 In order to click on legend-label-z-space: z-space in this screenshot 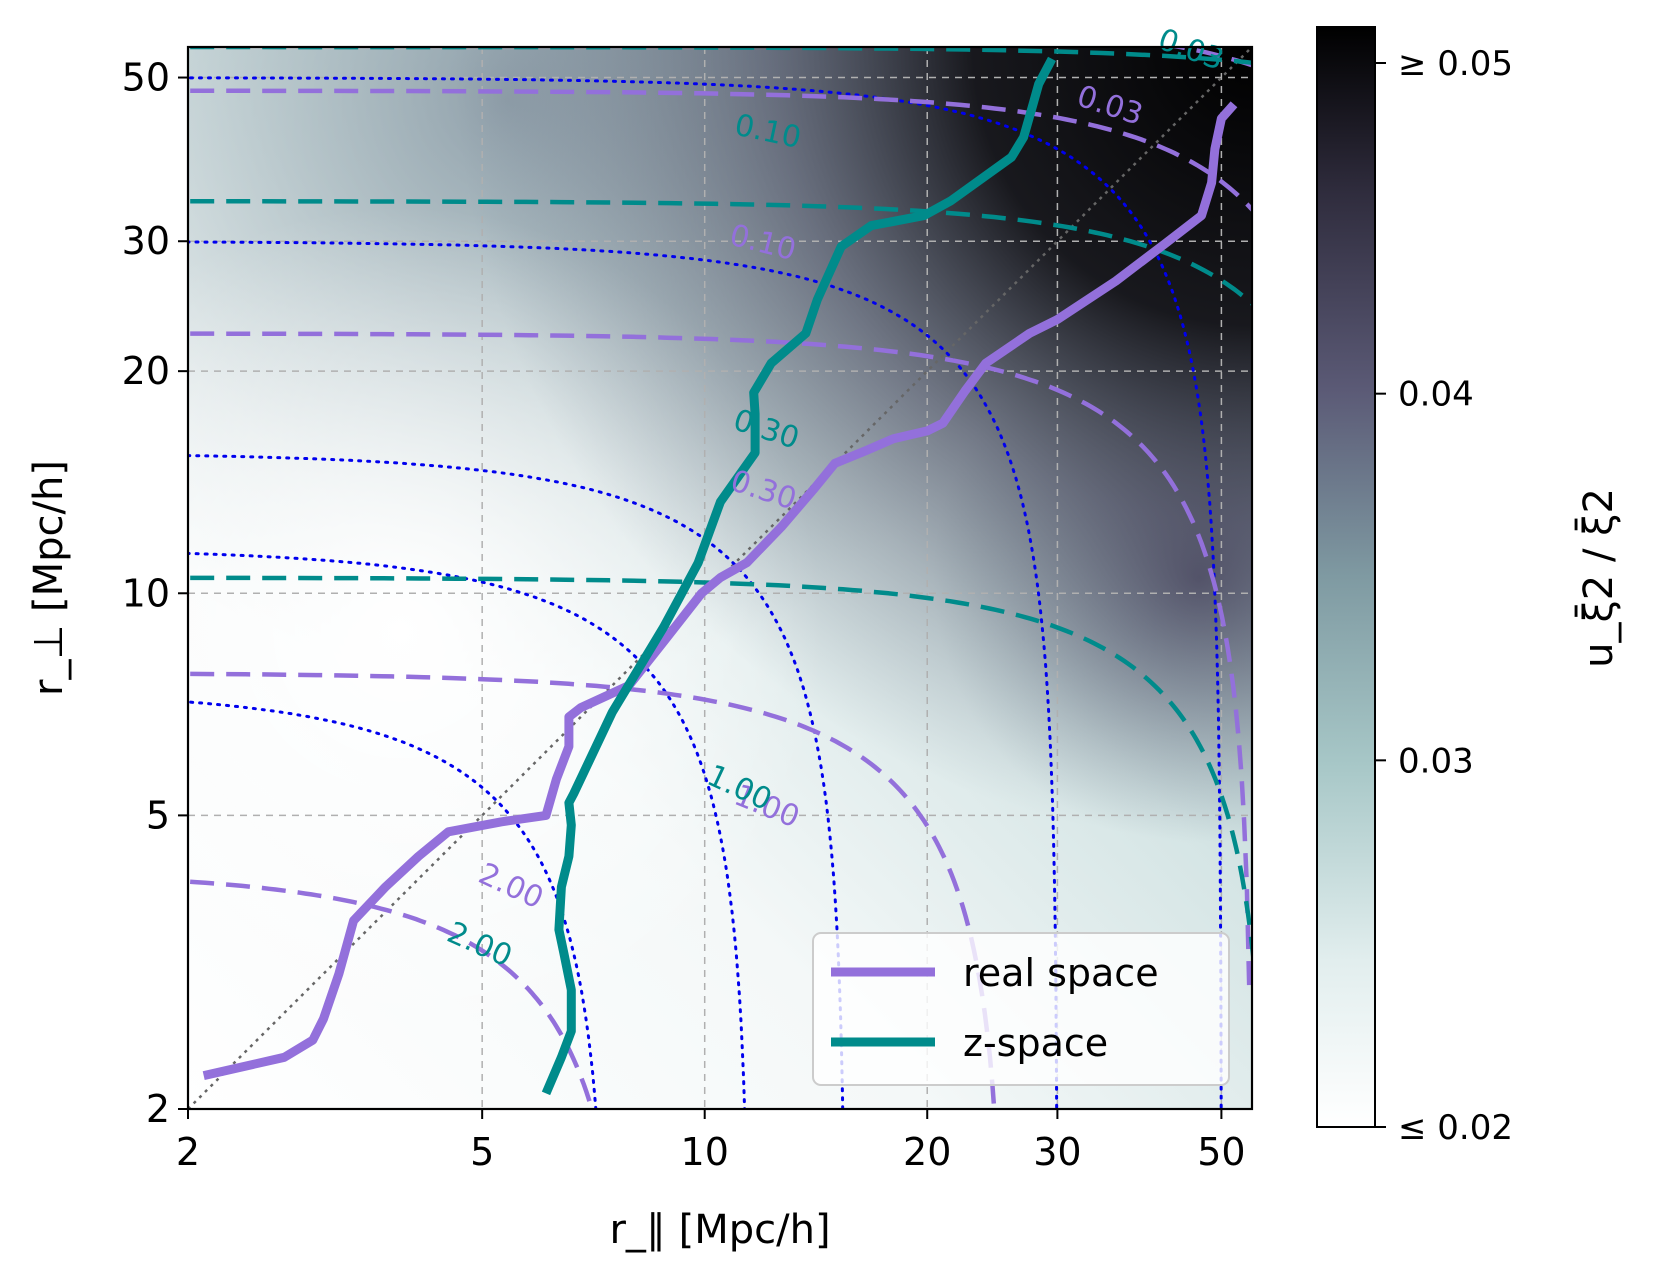, I will do `click(1035, 1043)`.